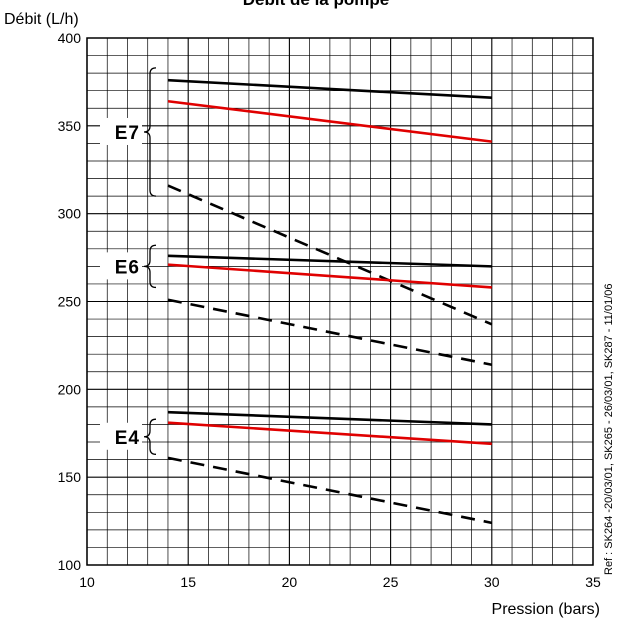  I want to click on y-tick-label: 300, so click(70, 214).